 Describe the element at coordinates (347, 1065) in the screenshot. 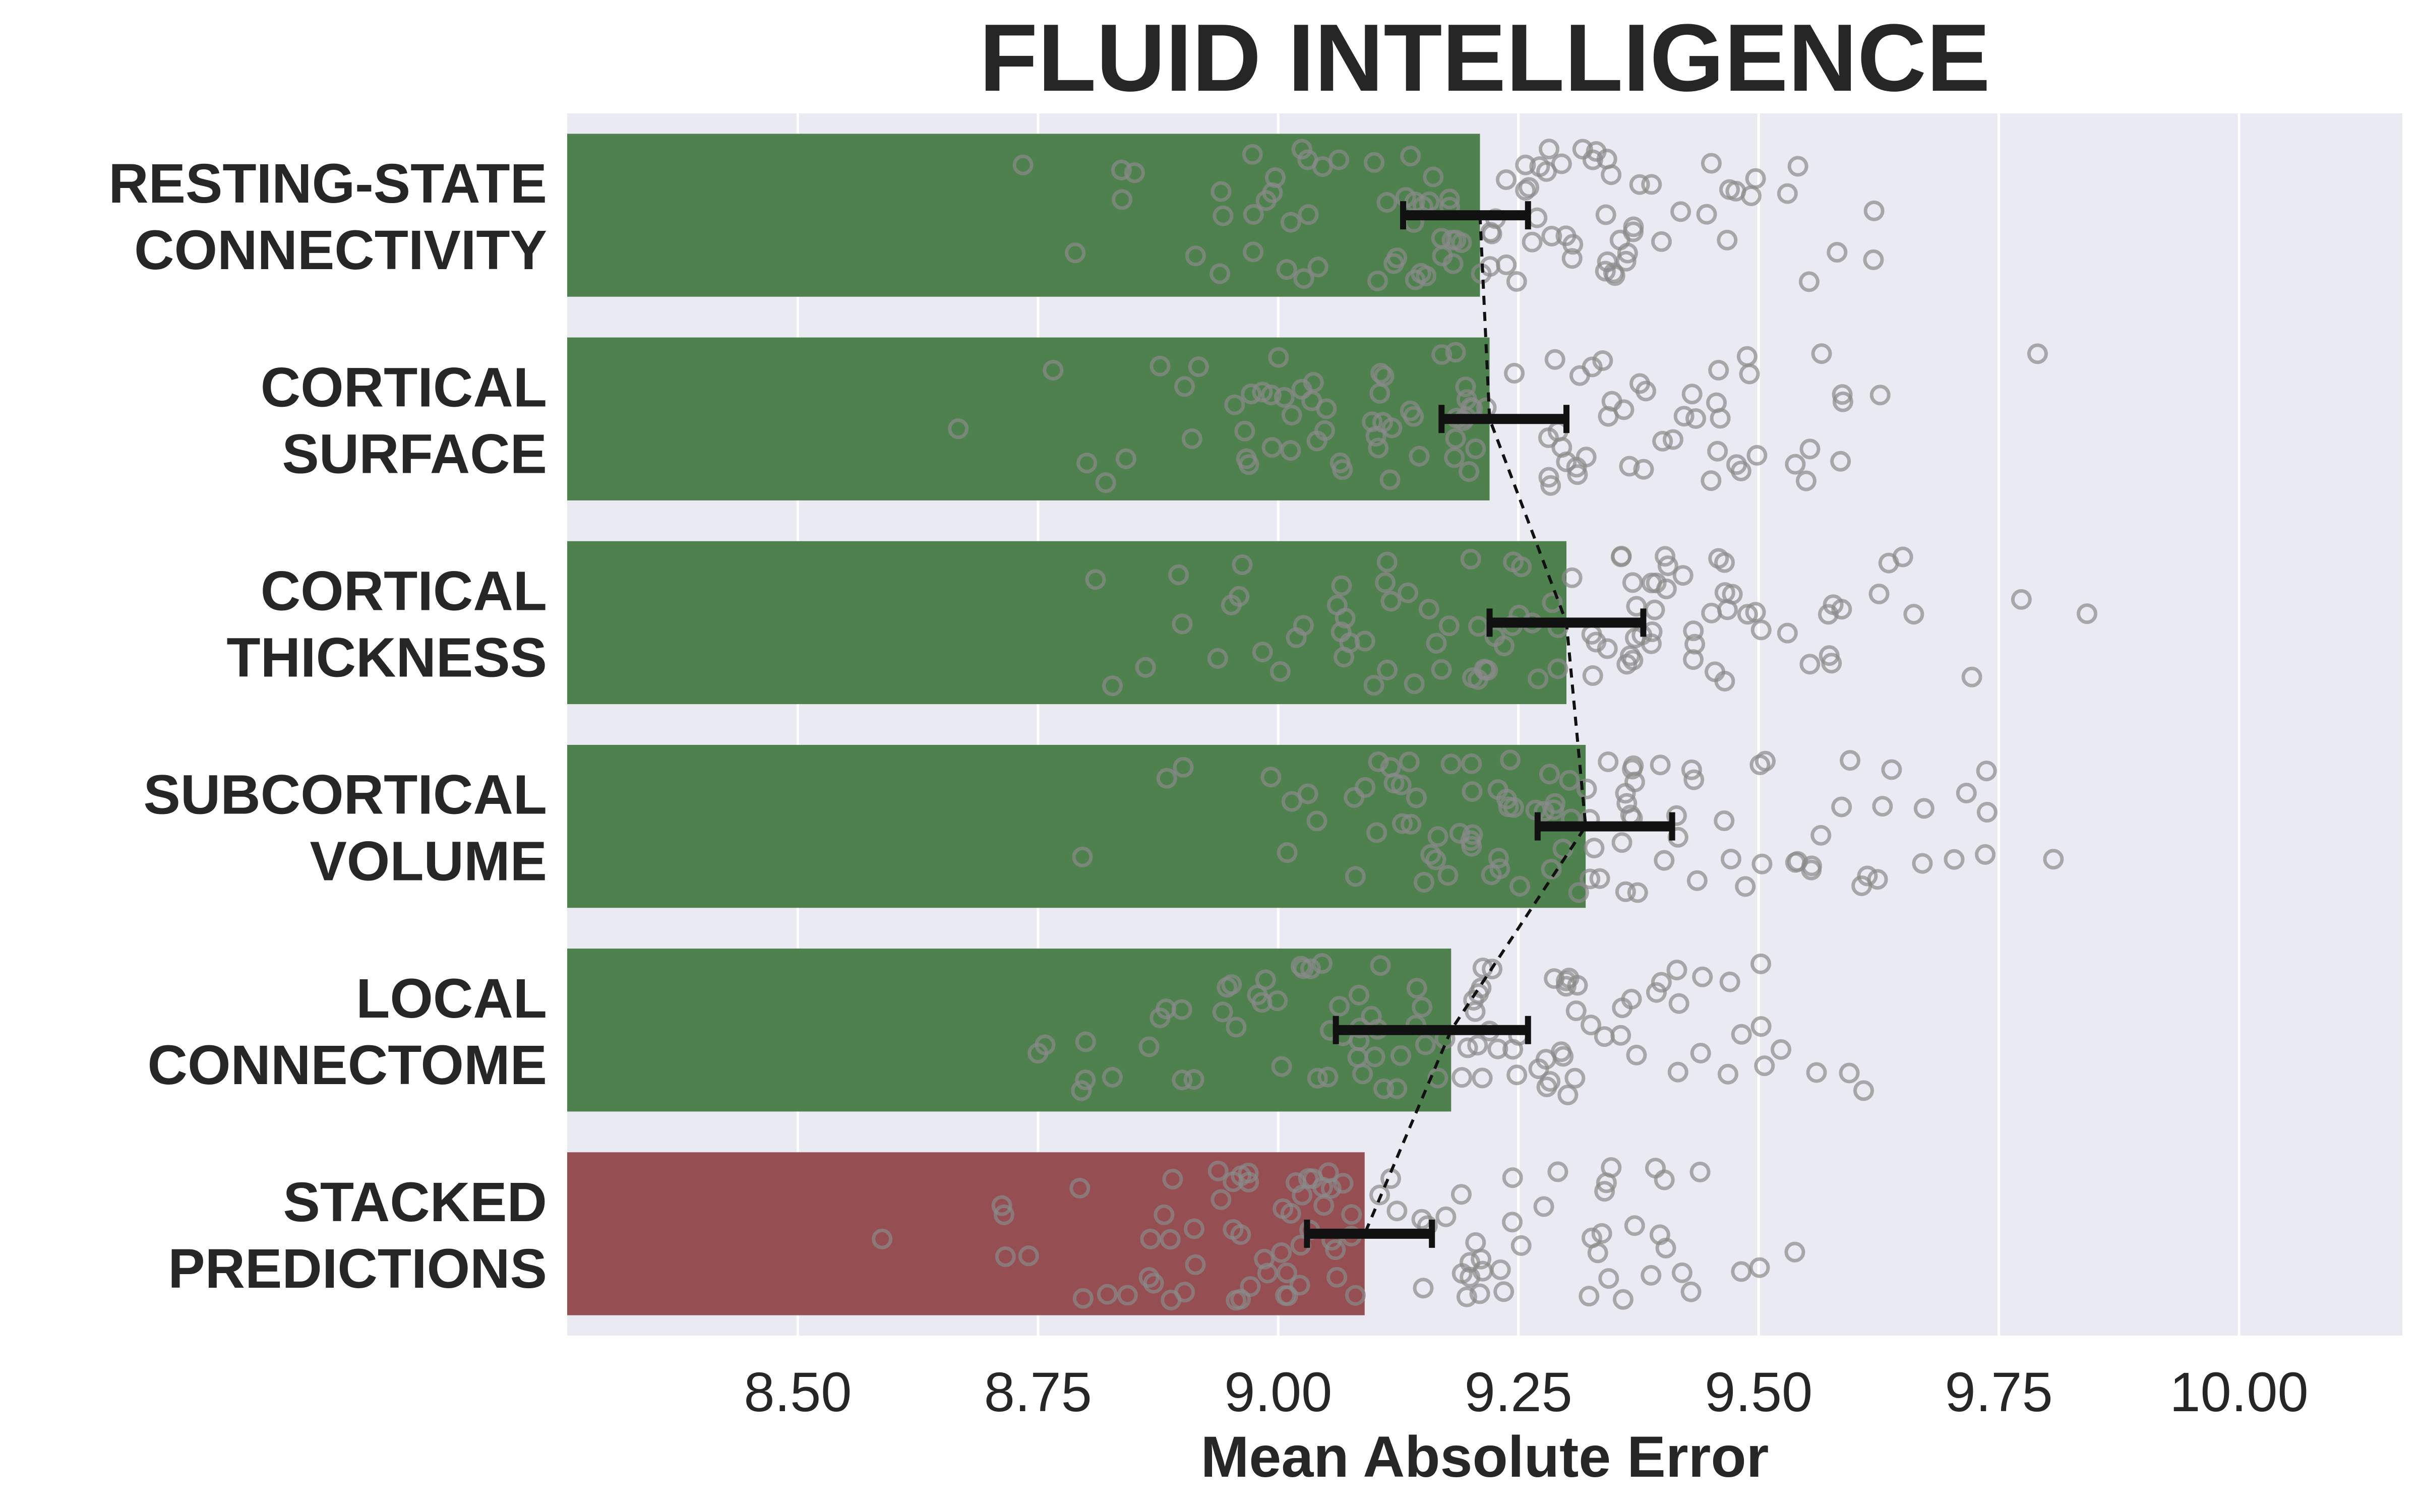

I see `category-label-line: CONNECTOME` at that location.